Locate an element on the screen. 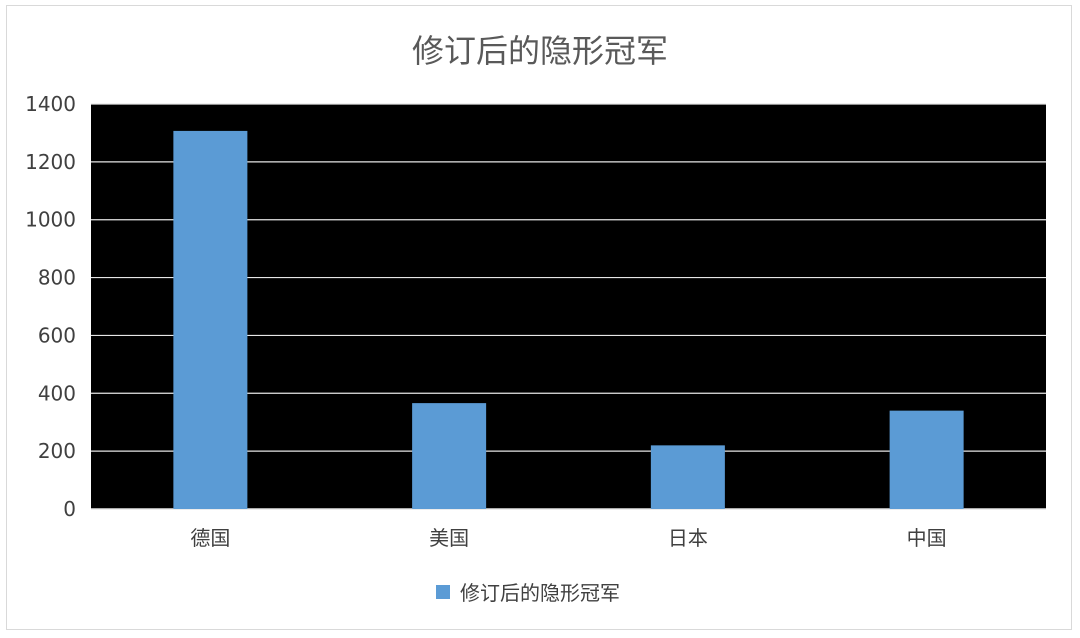 This screenshot has height=638, width=1080. chart-title: 修订后的隐形冠军 is located at coordinates (540, 51).